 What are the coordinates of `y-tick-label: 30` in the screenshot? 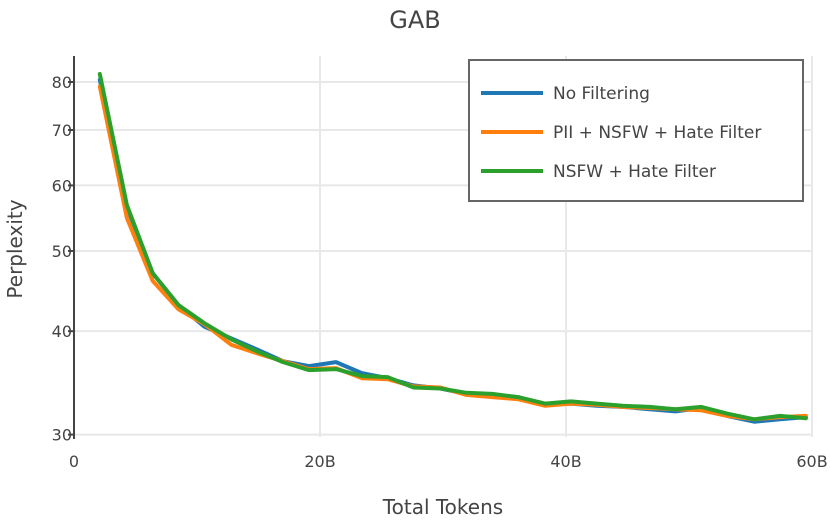 It's located at (62, 435).